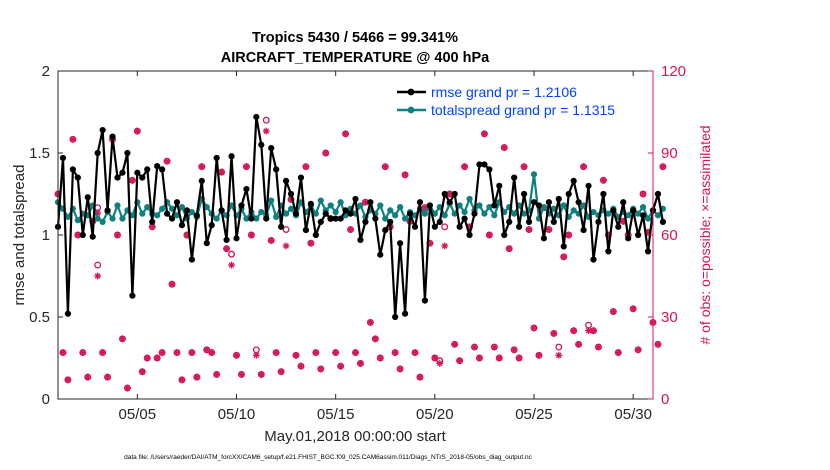  Describe the element at coordinates (39, 317) in the screenshot. I see `y-left-tick-label: 0.5` at that location.